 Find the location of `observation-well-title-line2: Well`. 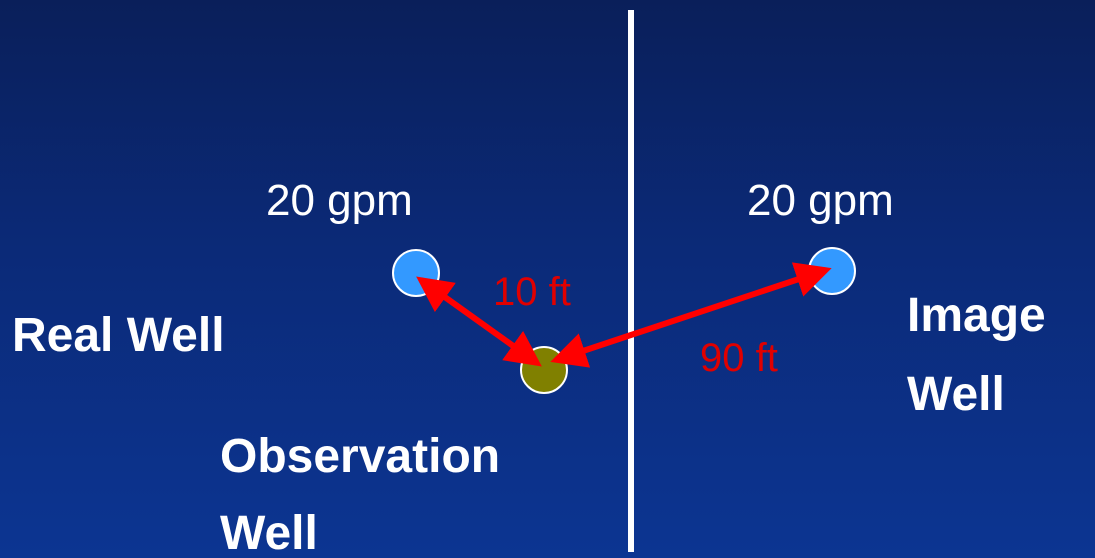

observation-well-title-line2: Well is located at coordinates (269, 532).